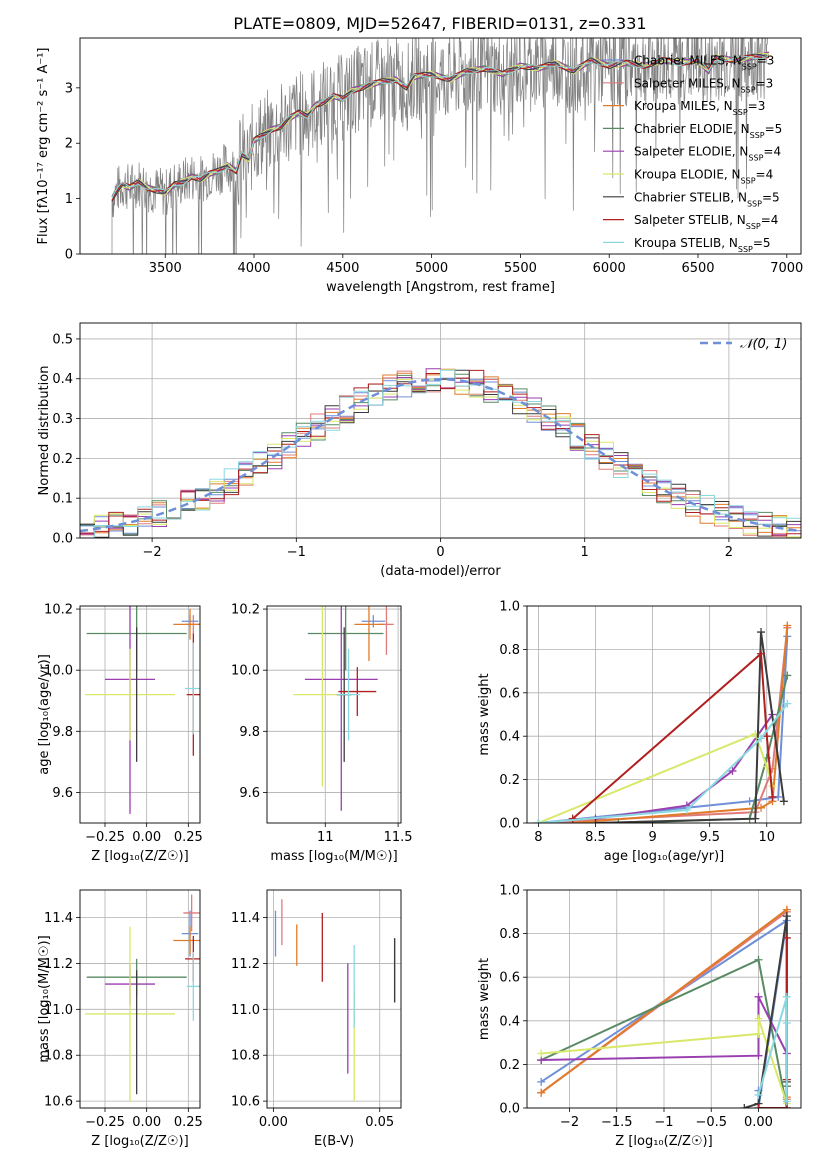 The image size is (819, 1170). I want to click on x-axis-label: age [log₁₀(age/yr)], so click(664, 856).